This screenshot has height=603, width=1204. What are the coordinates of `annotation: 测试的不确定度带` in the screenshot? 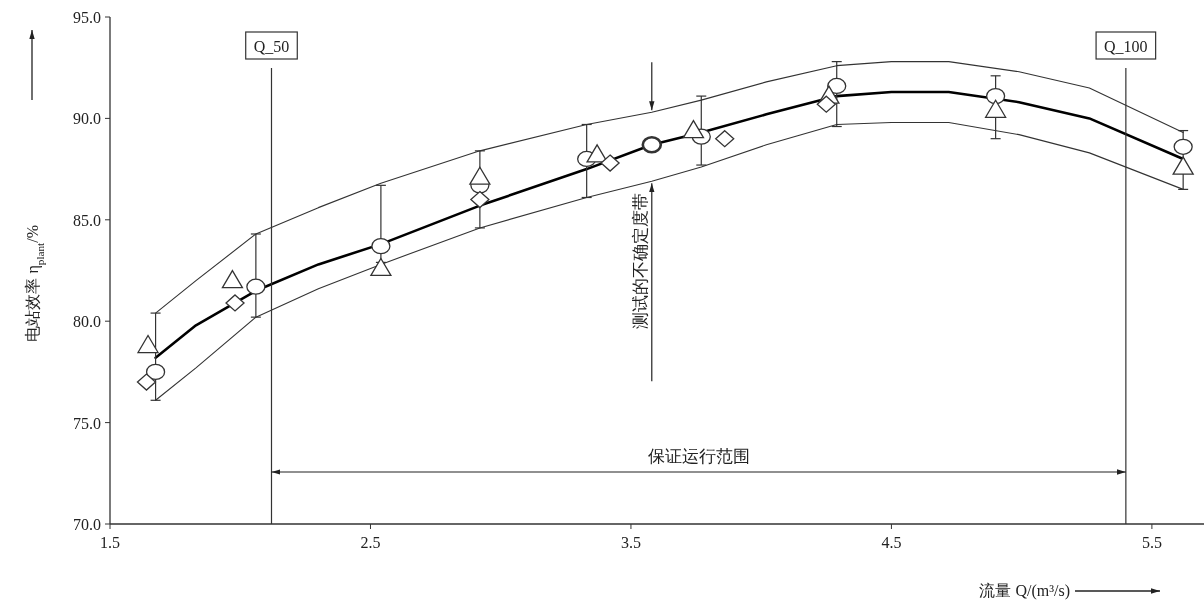 It's located at (640, 260).